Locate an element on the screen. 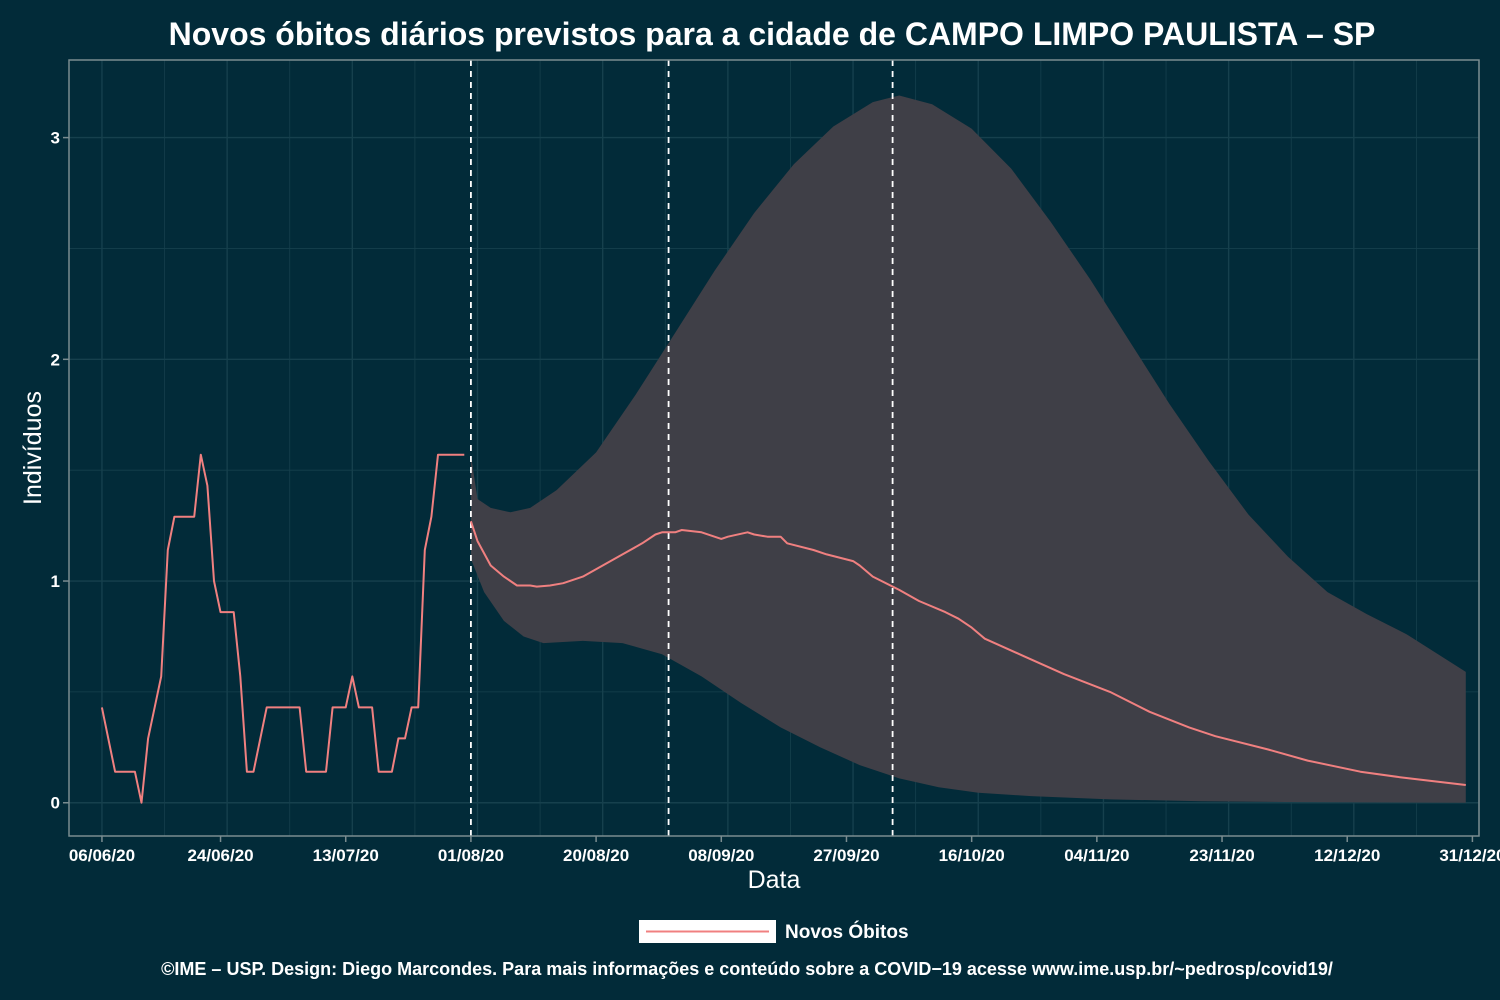 This screenshot has height=1000, width=1500. x-tick-label: 16/10/20 is located at coordinates (972, 855).